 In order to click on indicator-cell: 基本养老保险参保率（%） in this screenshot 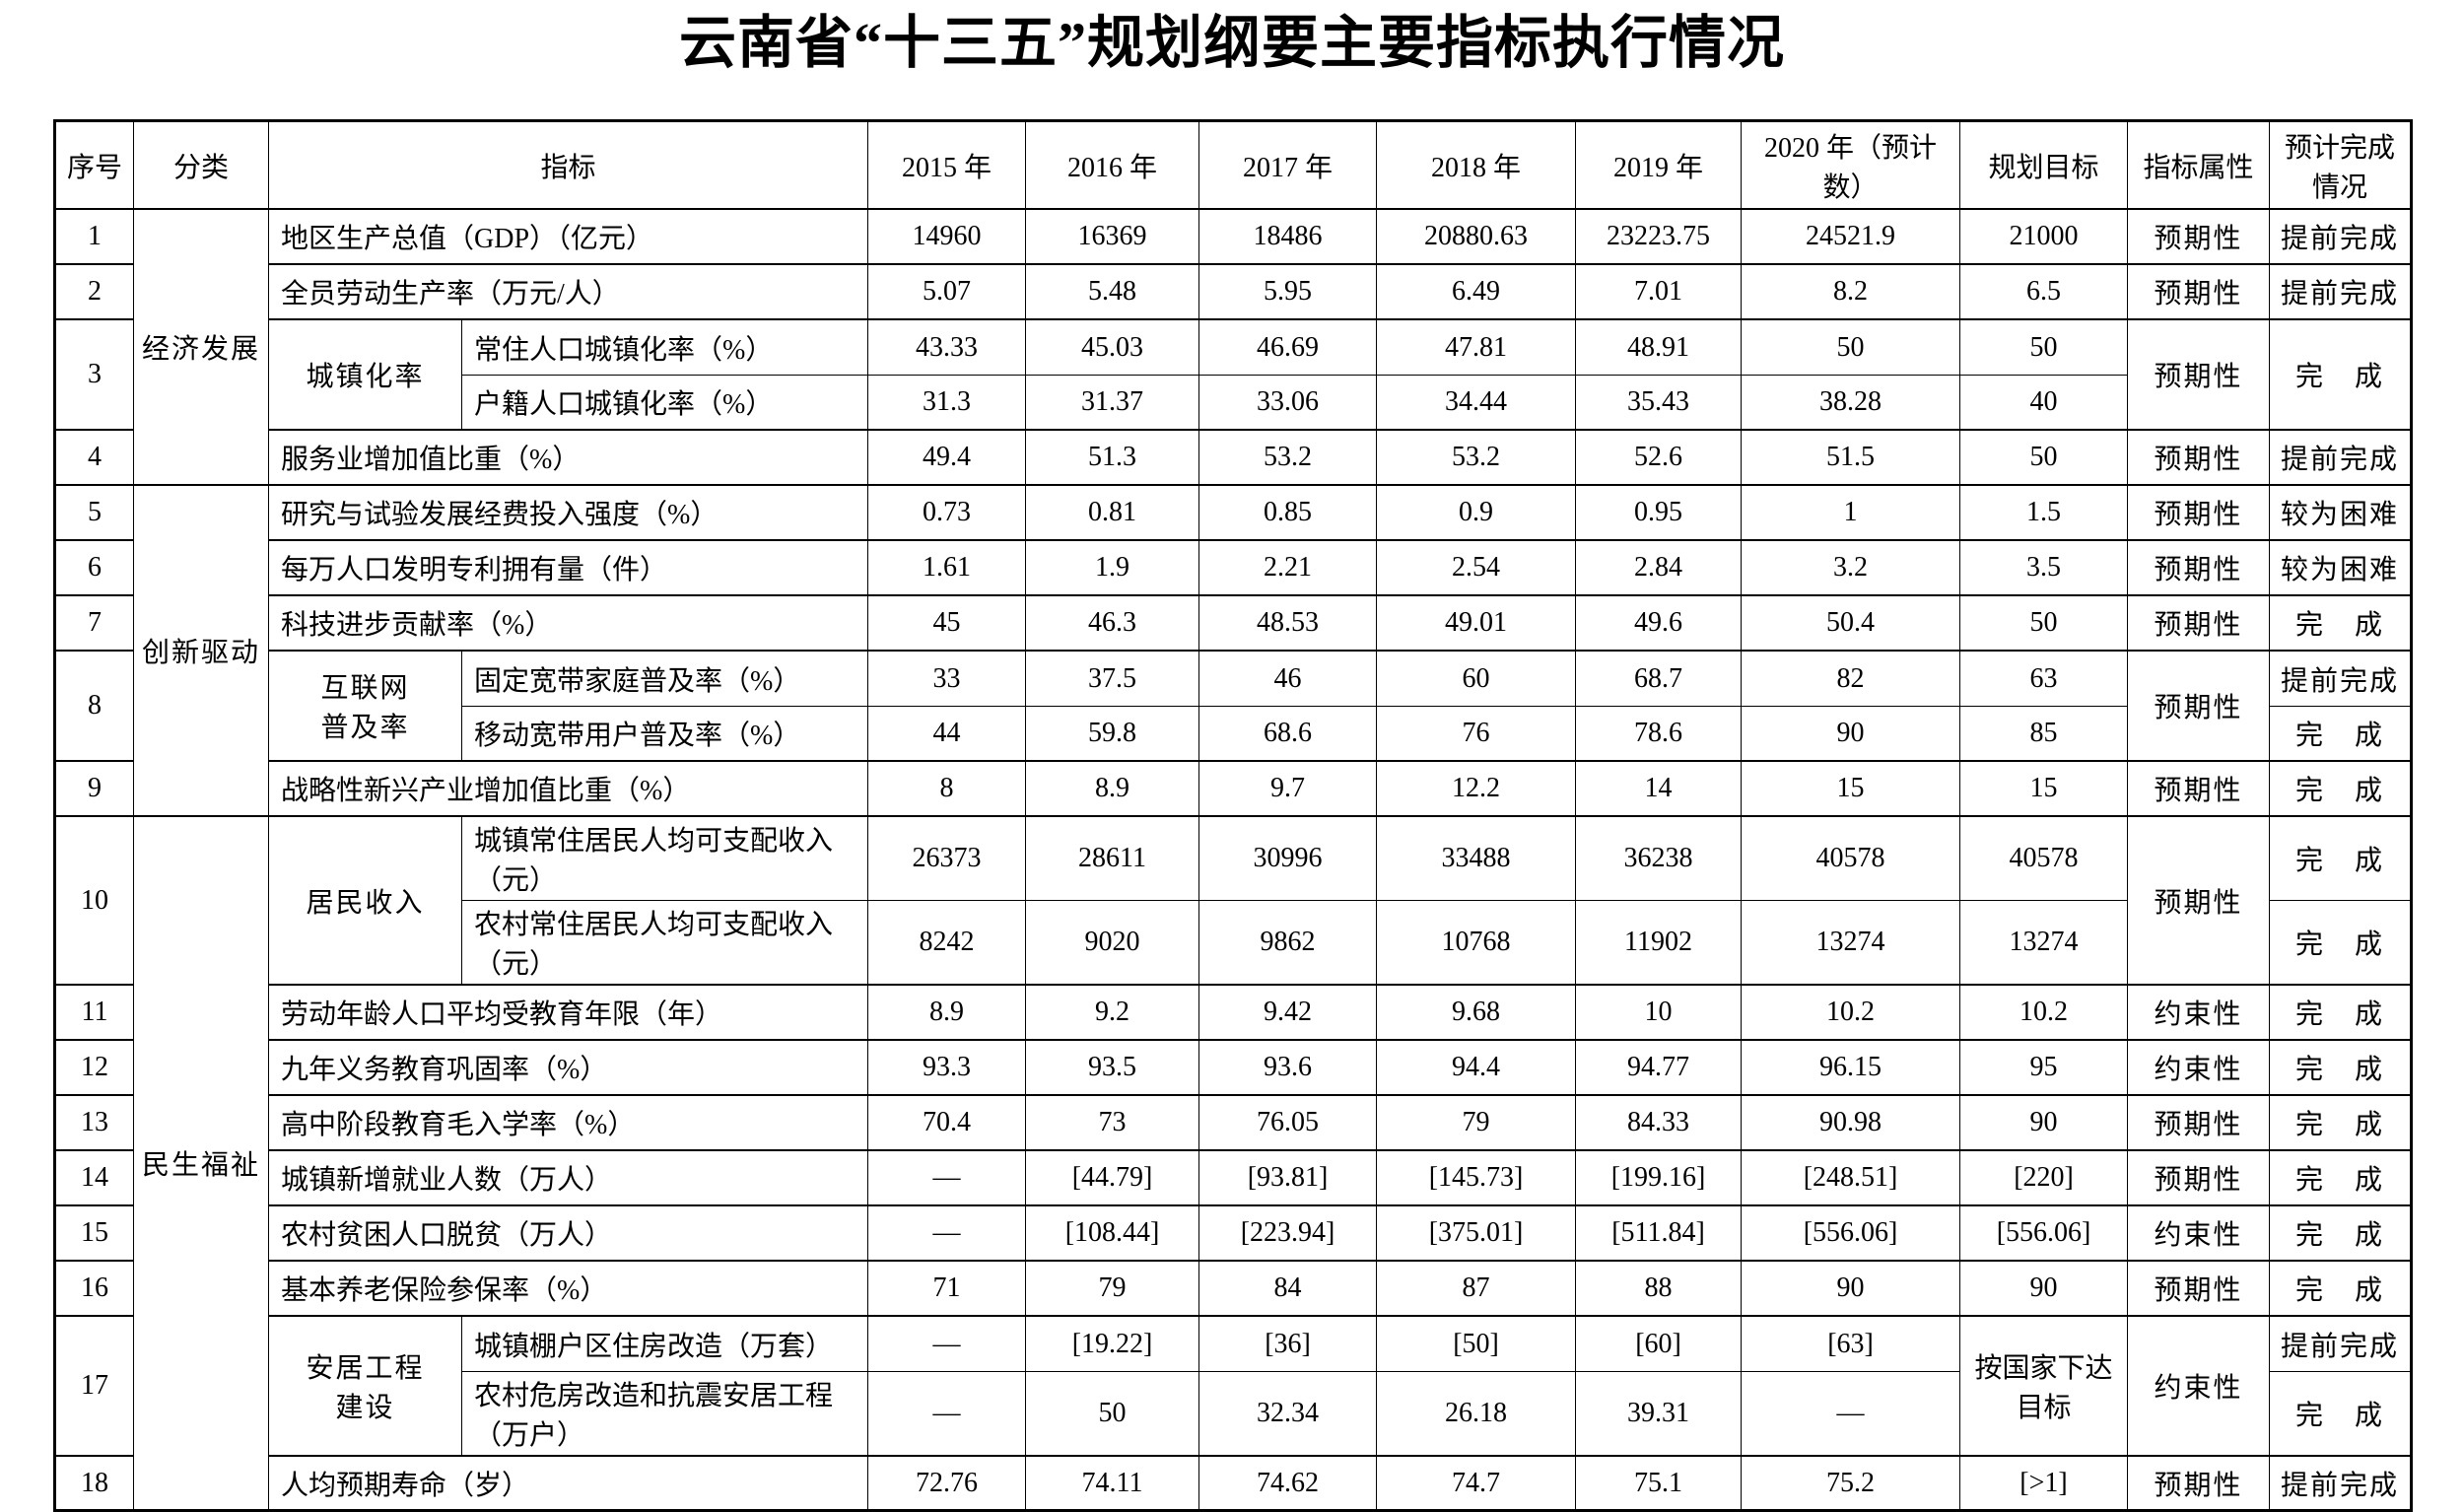, I will do `click(568, 1288)`.